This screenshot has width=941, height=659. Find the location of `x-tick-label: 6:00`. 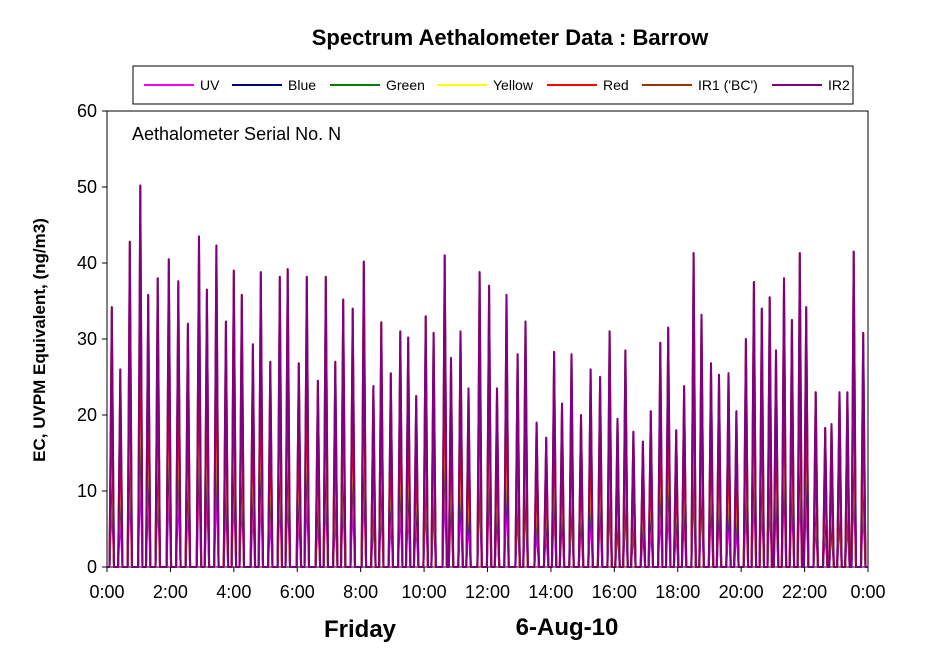

x-tick-label: 6:00 is located at coordinates (297, 592).